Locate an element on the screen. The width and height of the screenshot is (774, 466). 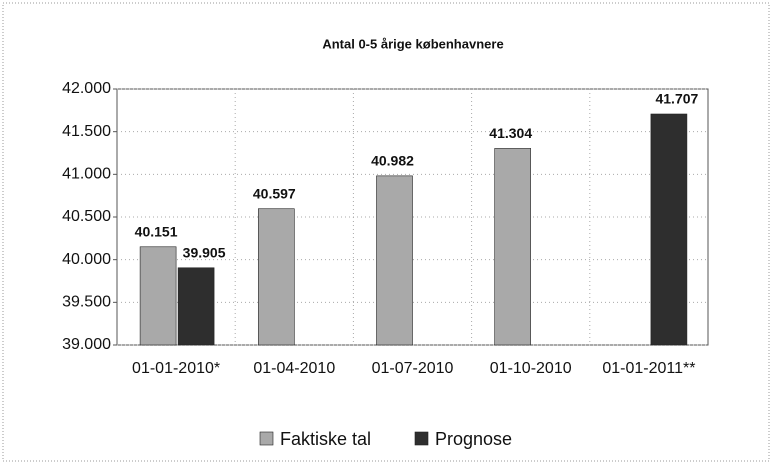
y-tick-label: 39.500 is located at coordinates (86, 302).